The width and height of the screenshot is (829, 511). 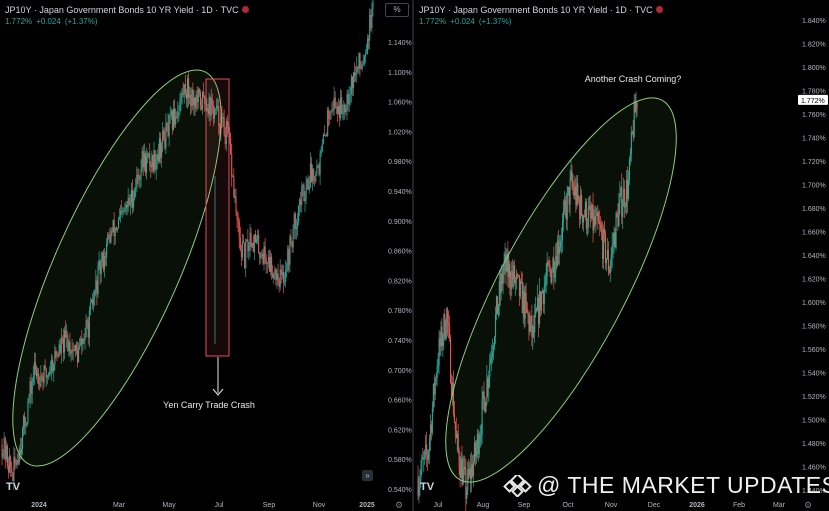 What do you see at coordinates (427, 487) in the screenshot?
I see `right-tradingview-logo-icon: TV` at bounding box center [427, 487].